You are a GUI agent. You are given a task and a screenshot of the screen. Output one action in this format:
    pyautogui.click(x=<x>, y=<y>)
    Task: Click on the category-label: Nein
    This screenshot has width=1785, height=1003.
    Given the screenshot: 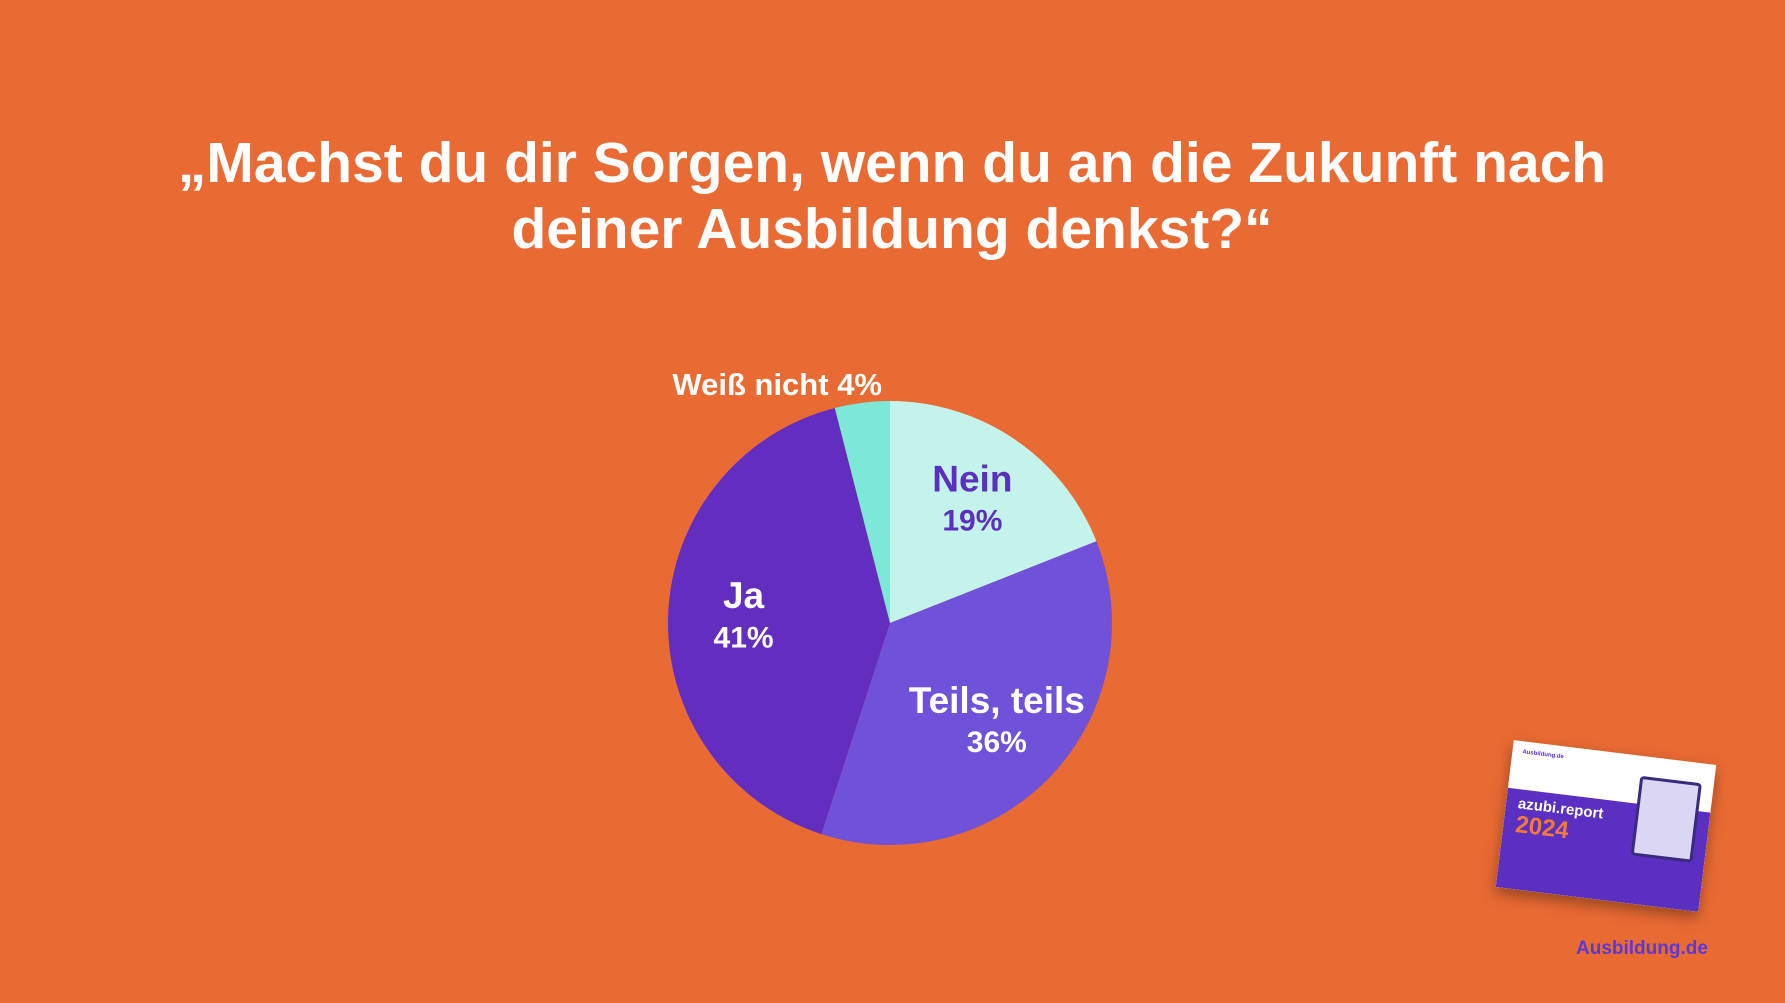 What is the action you would take?
    pyautogui.click(x=972, y=479)
    